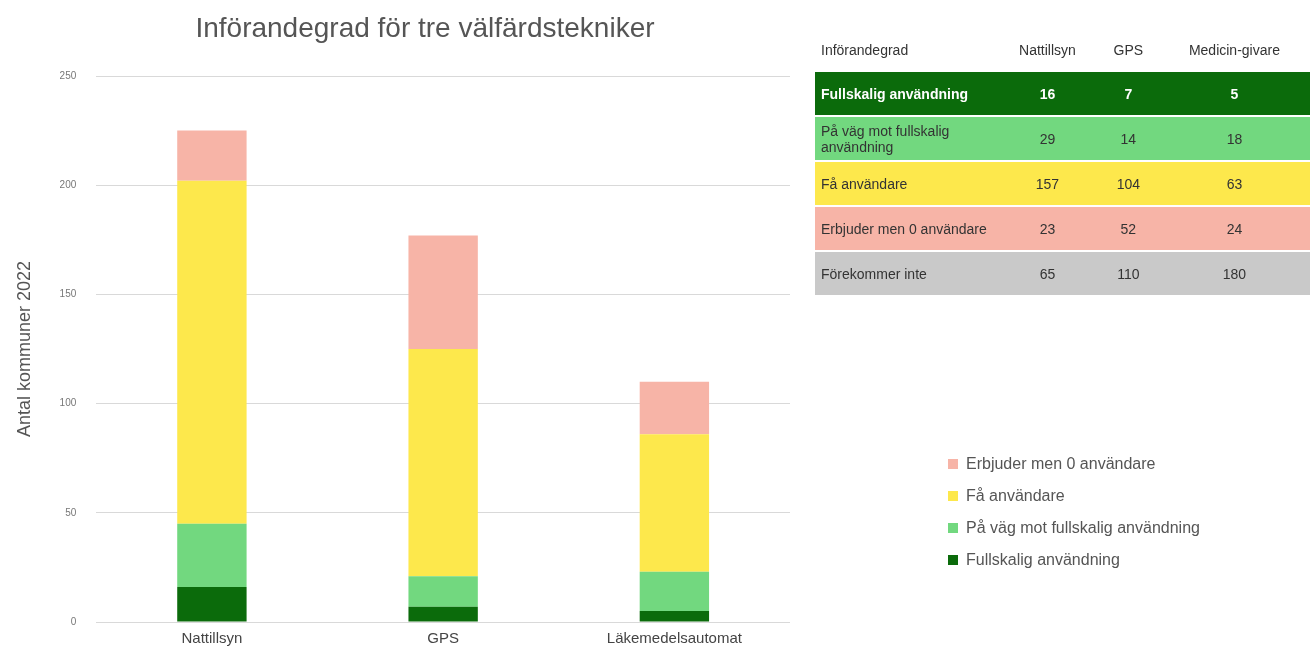 This screenshot has width=1312, height=661. I want to click on y-tick-label: Fullskalig användning, so click(906, 93).